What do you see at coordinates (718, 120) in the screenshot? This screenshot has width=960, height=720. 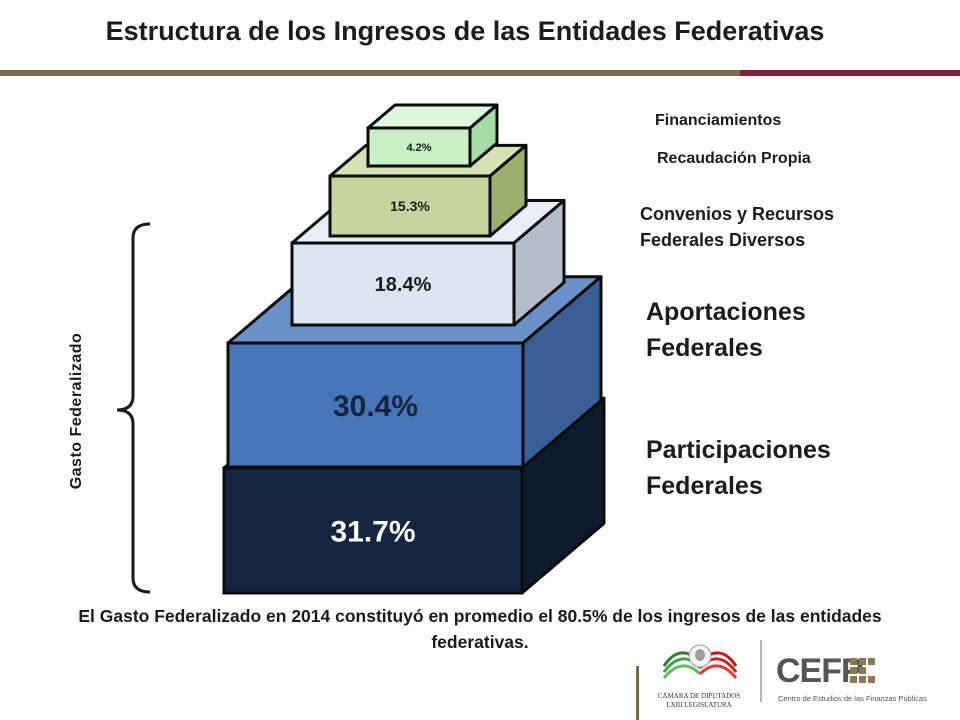 I see `legend-financiamientos: Financiamientos` at bounding box center [718, 120].